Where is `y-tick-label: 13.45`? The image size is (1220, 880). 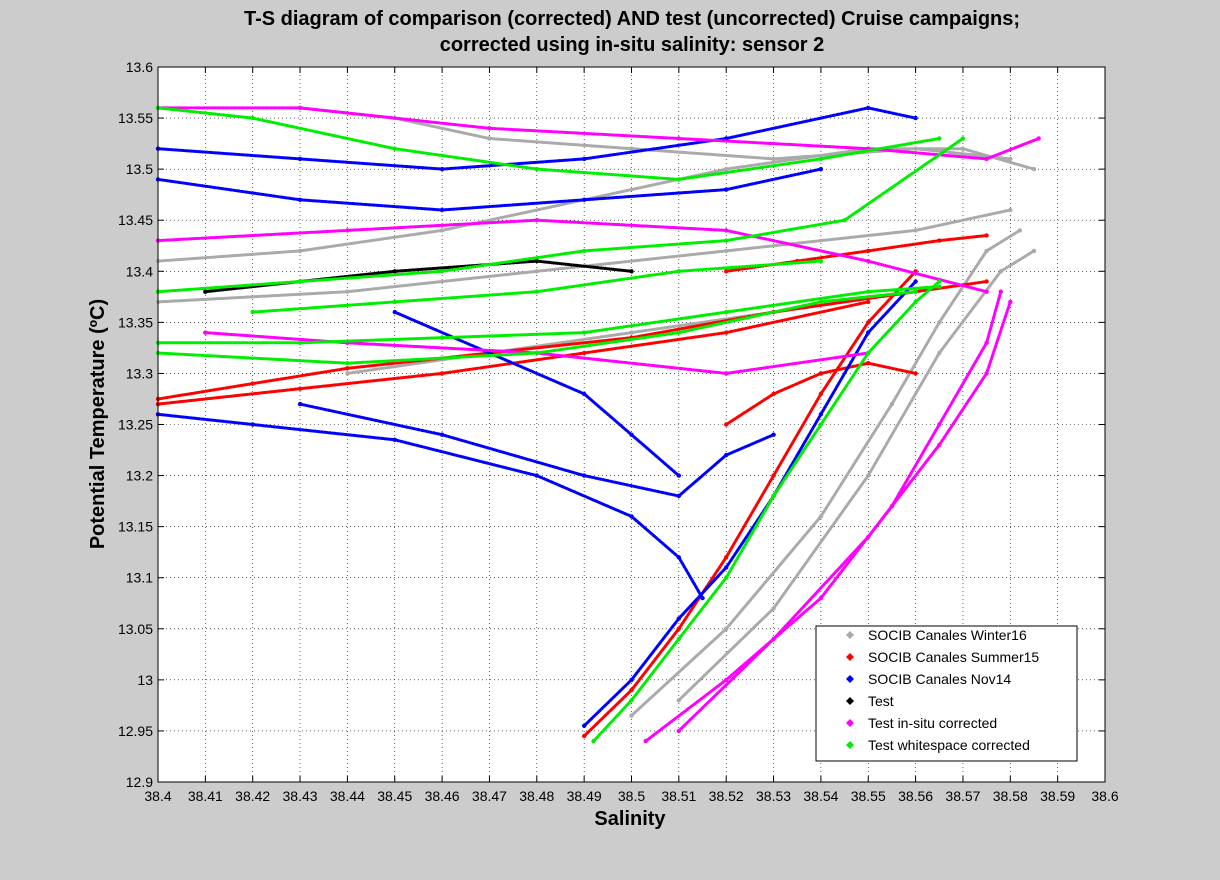 y-tick-label: 13.45 is located at coordinates (135, 220).